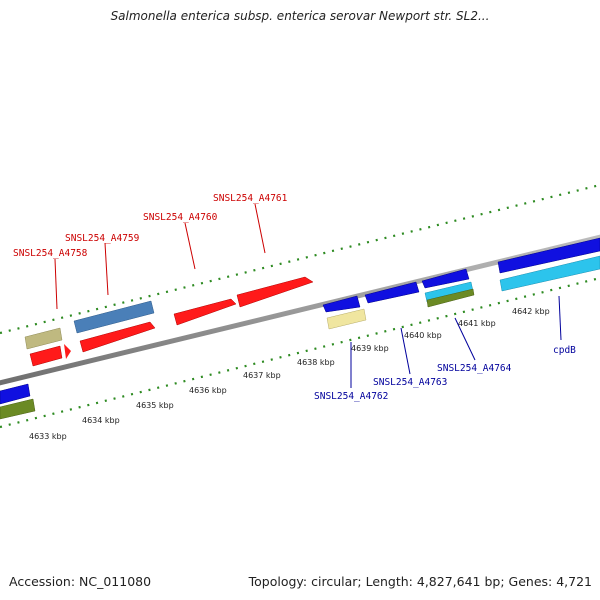  I want to click on gene-blue-SNSL254_A4764, so click(445, 278).